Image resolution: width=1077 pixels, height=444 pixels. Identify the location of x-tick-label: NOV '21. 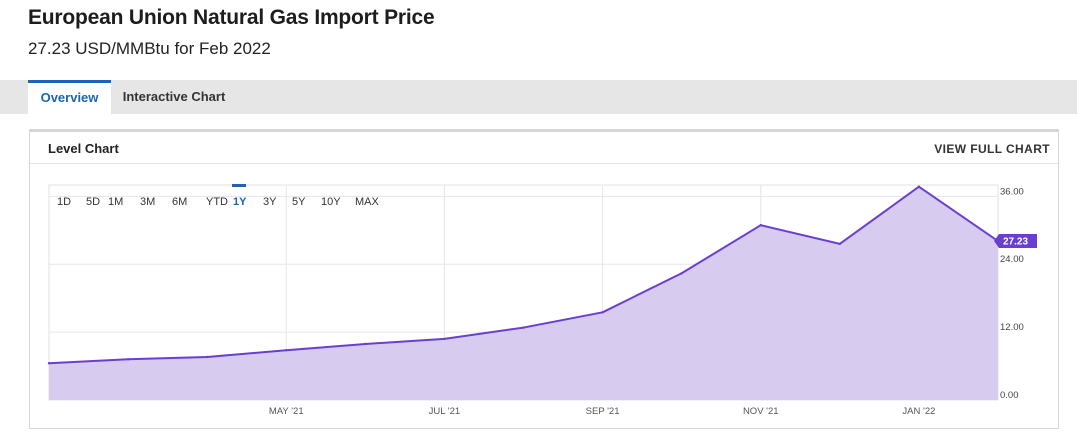
(761, 411).